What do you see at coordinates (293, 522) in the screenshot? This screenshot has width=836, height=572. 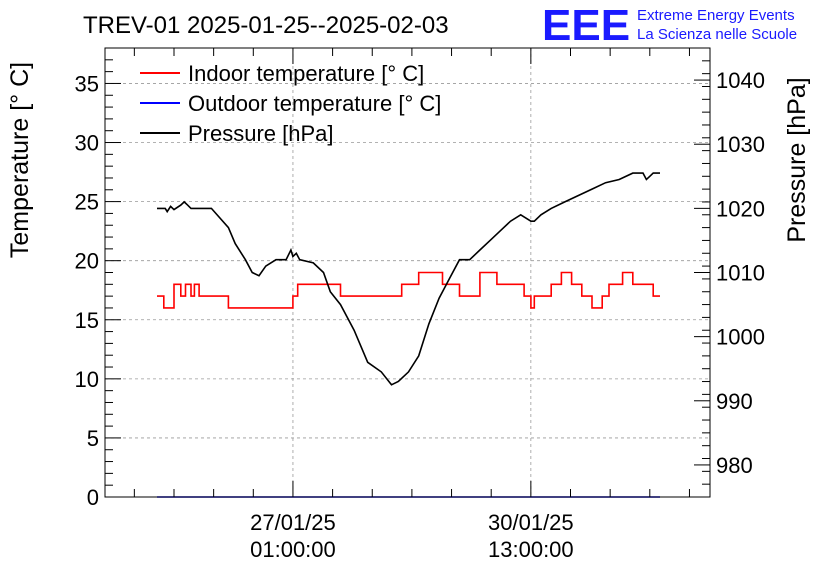 I see `x-tick-date: 27/01/25` at bounding box center [293, 522].